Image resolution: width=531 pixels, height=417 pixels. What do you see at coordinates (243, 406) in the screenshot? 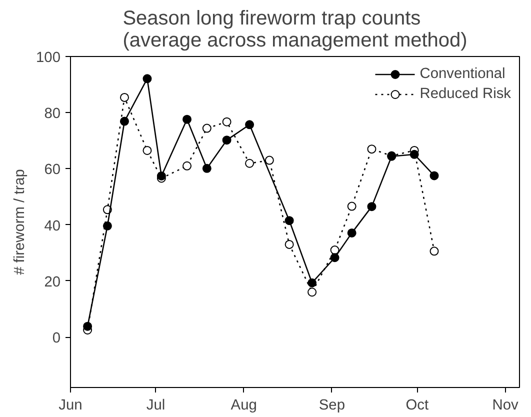
I see `x-tick-label: Aug` at bounding box center [243, 406].